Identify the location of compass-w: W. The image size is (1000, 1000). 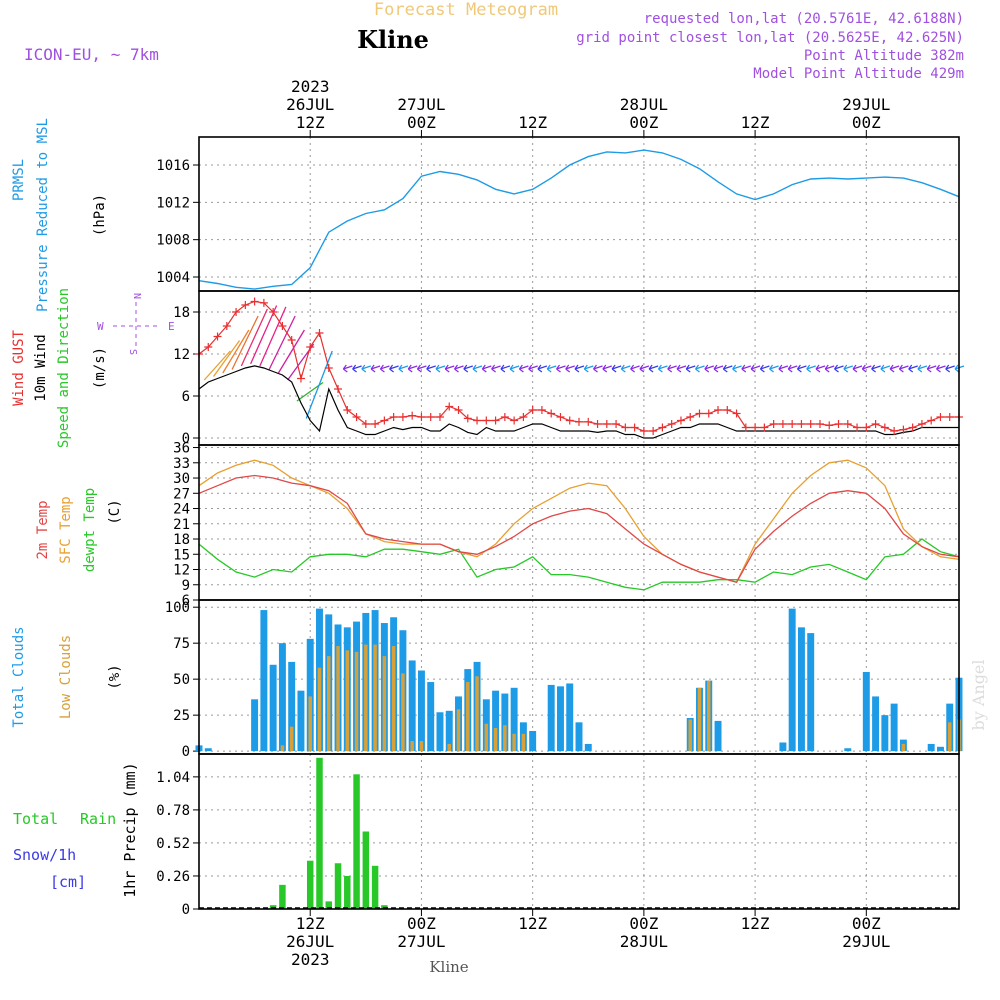
(100, 326).